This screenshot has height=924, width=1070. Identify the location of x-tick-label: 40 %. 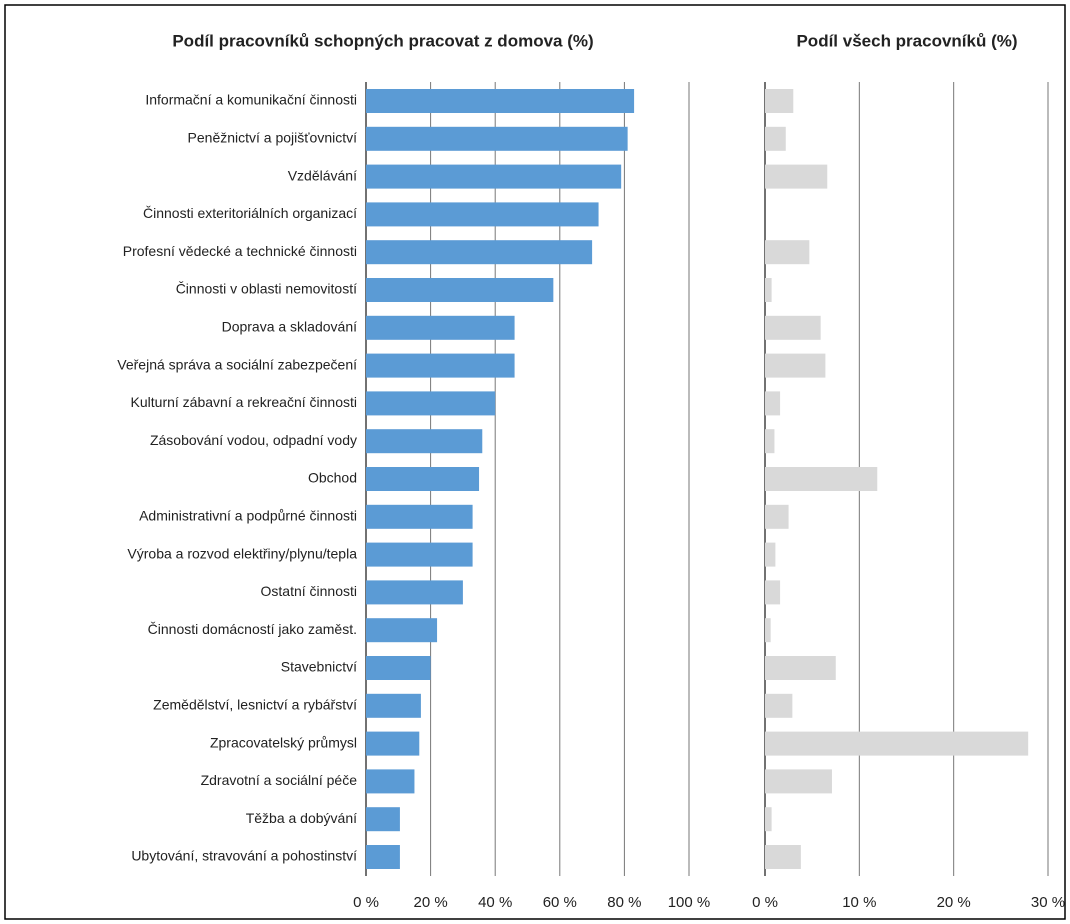
(495, 902).